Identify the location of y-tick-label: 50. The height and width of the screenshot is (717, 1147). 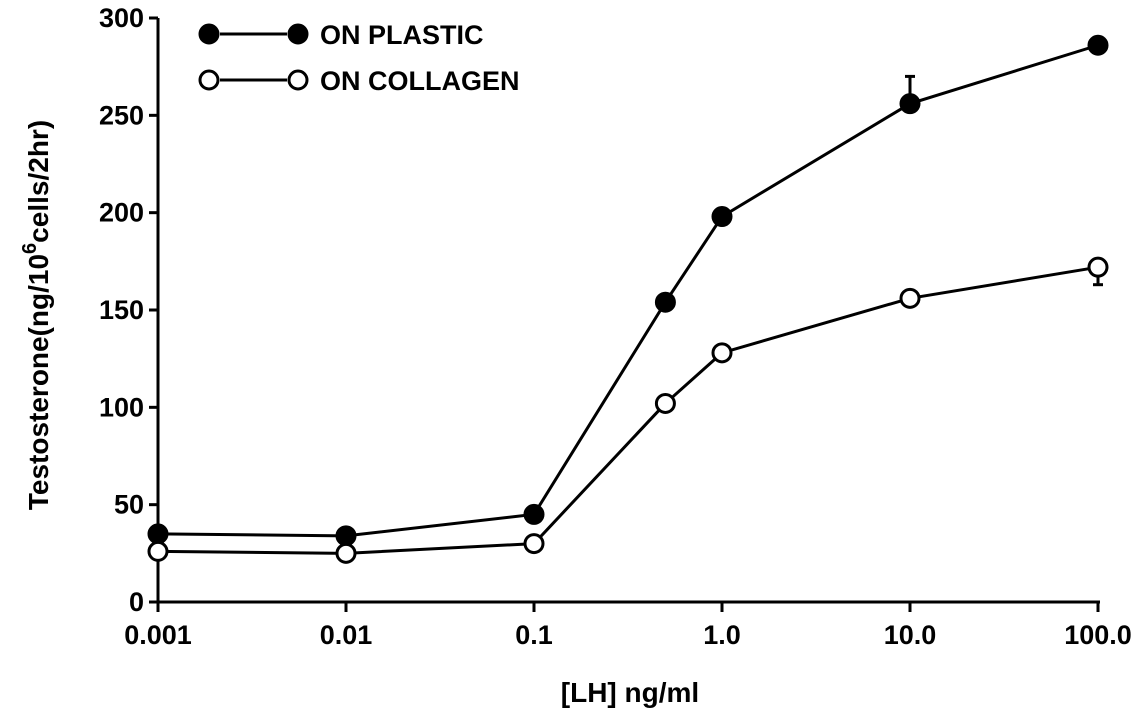
(129, 505).